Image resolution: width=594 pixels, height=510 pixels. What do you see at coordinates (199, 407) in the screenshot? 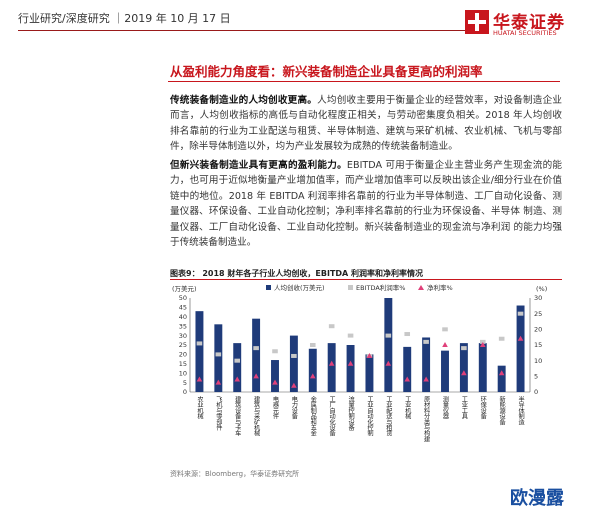
I see `category-label: 农业机械` at bounding box center [199, 407].